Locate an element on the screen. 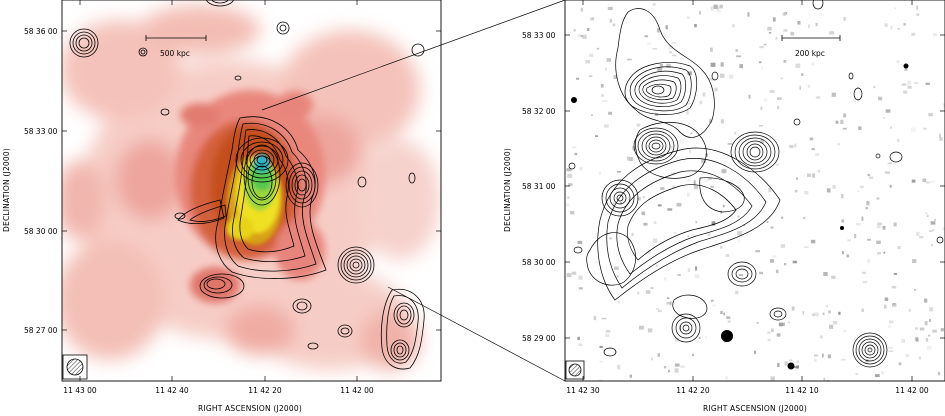 This screenshot has width=945, height=416. optical-source is located at coordinates (791, 366).